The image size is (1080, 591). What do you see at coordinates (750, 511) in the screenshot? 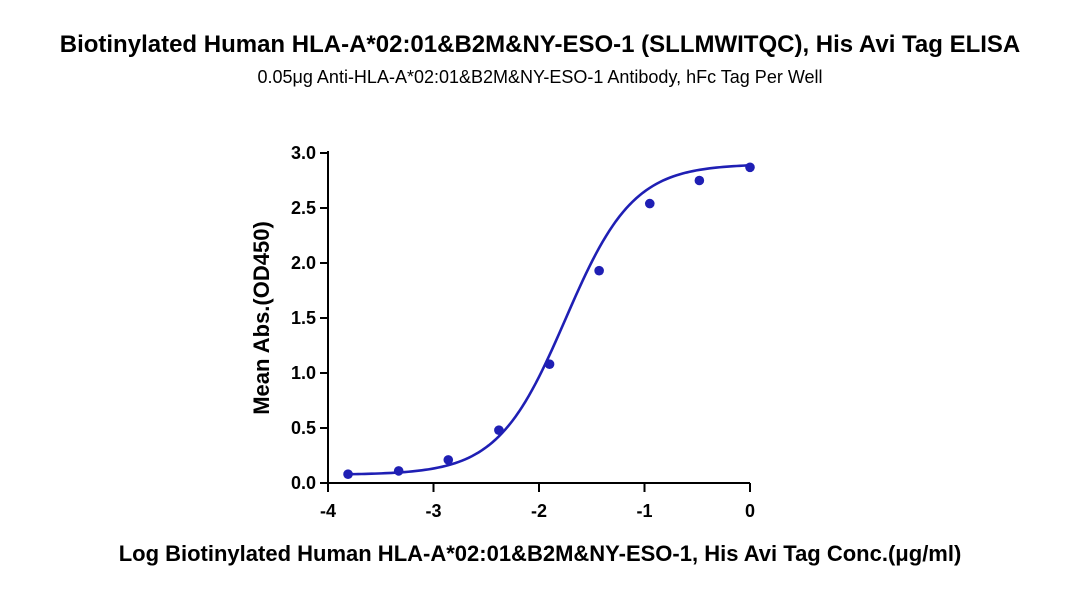
I see `x-tick-label: 0` at bounding box center [750, 511].